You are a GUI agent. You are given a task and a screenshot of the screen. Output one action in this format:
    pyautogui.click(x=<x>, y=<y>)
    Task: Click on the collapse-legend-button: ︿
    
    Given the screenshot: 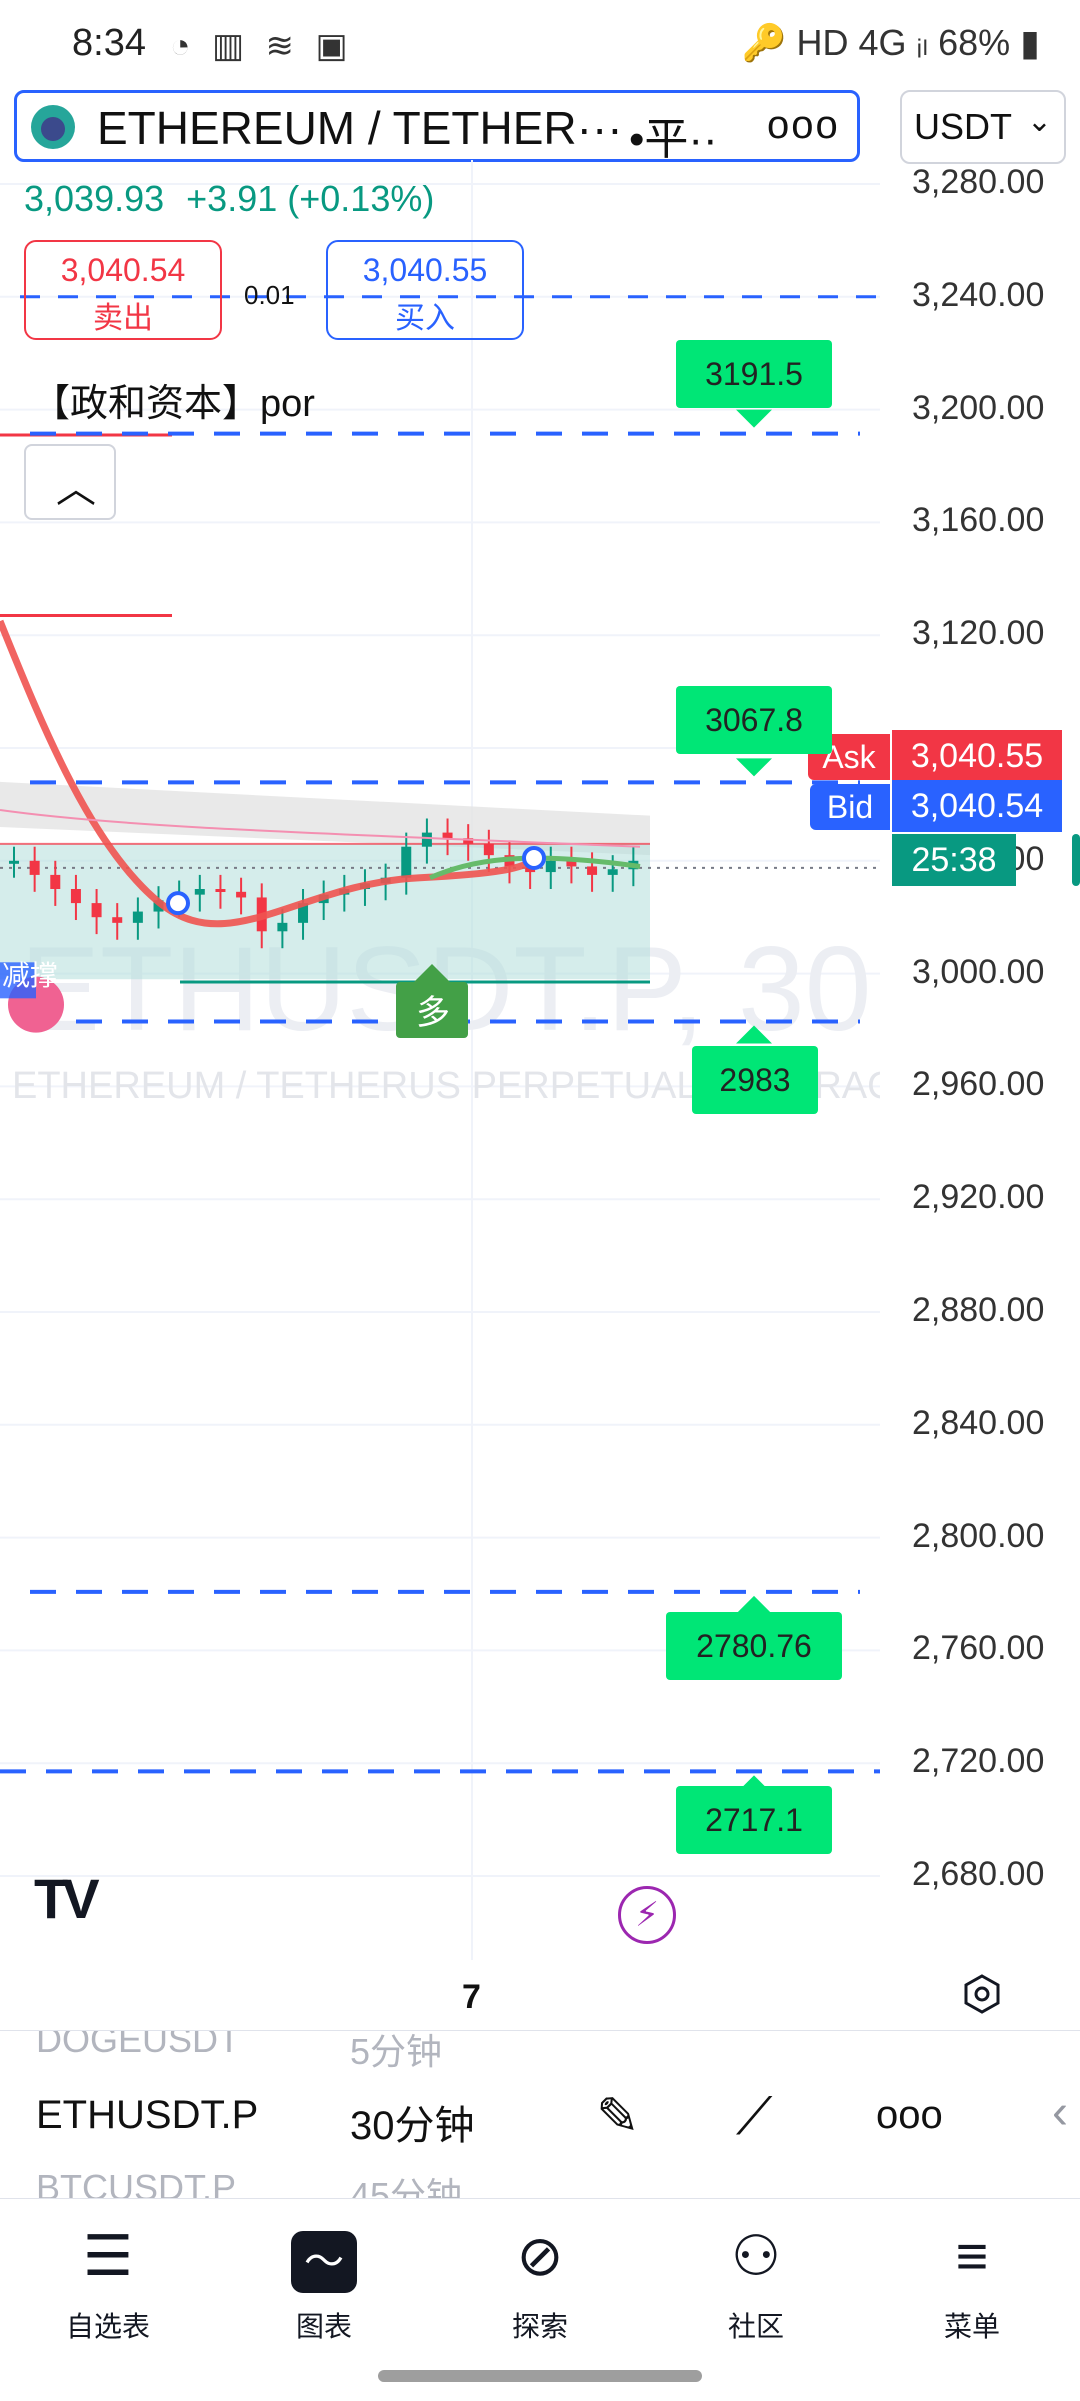 What is the action you would take?
    pyautogui.click(x=70, y=482)
    